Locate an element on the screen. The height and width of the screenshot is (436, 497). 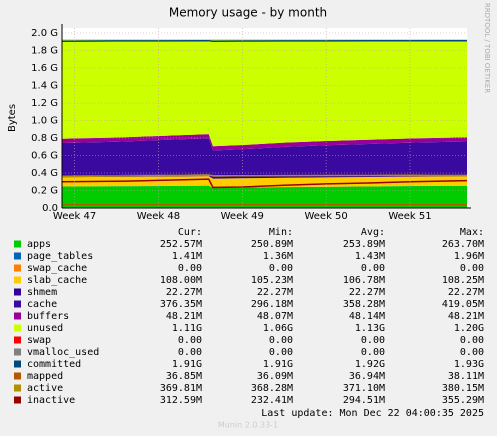
legend-stat: 358.28M is located at coordinates (364, 304).